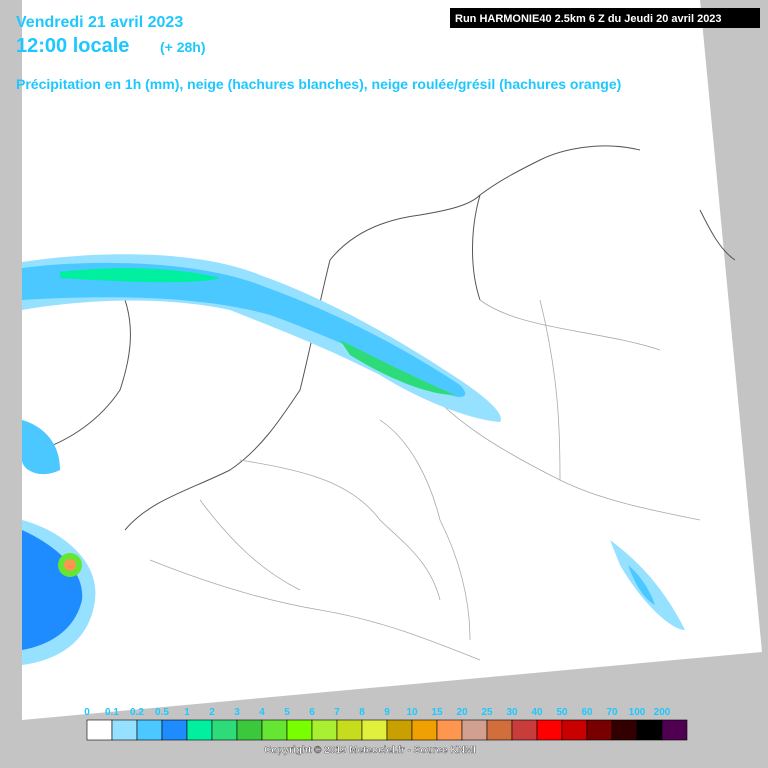  Describe the element at coordinates (99, 22) in the screenshot. I see `date: Vendredi 21 avril 2023` at that location.